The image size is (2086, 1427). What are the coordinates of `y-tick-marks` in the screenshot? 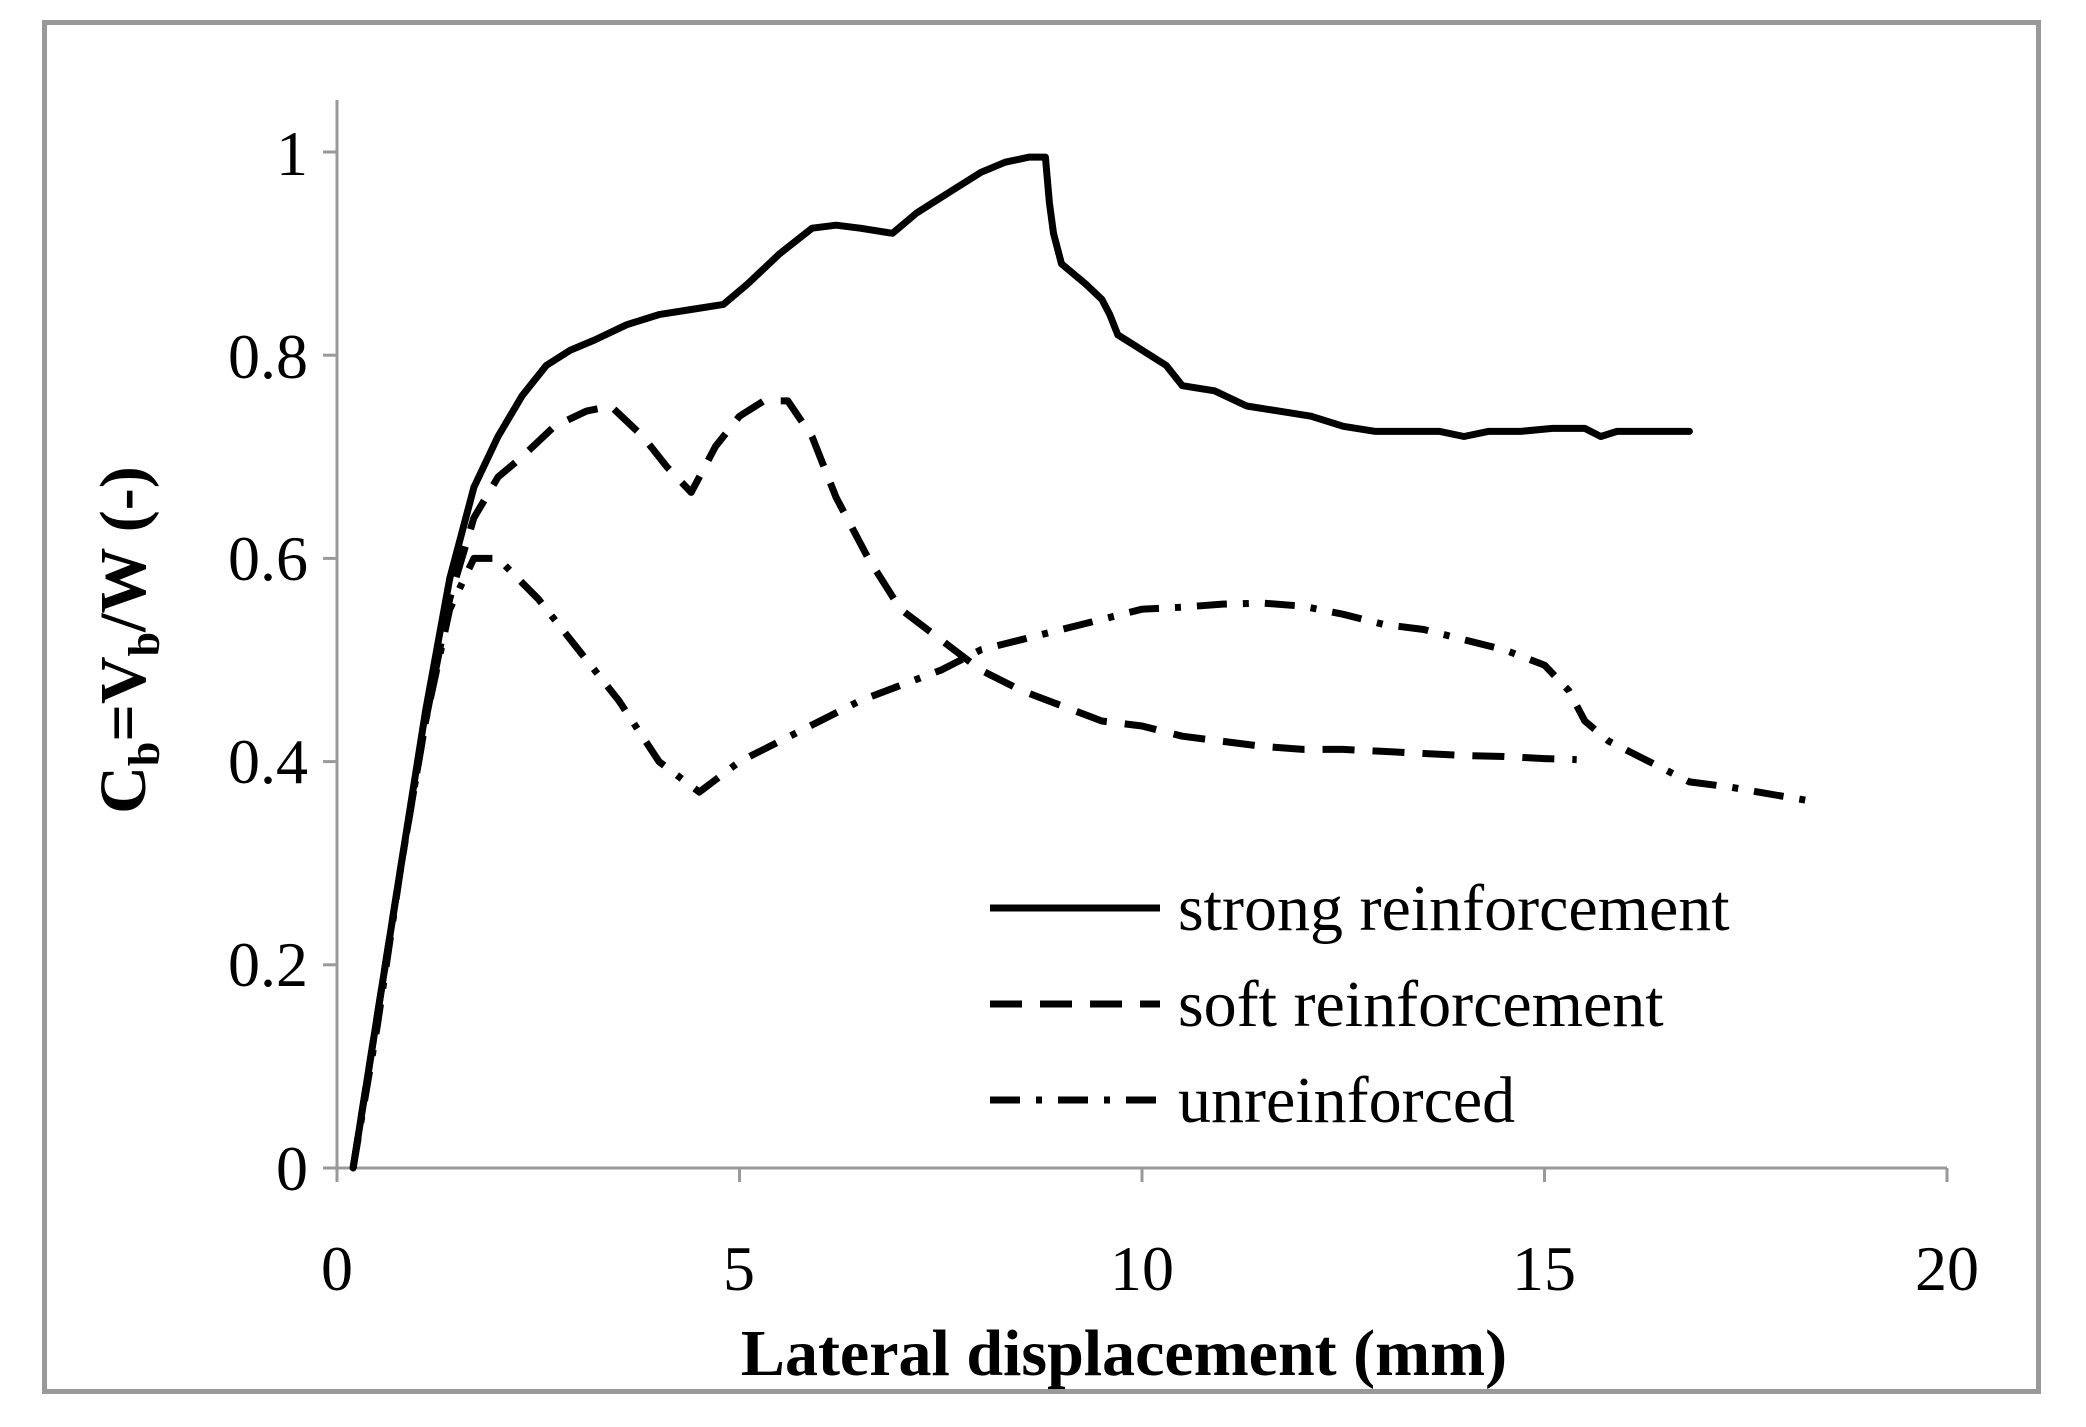 It's located at (330, 660).